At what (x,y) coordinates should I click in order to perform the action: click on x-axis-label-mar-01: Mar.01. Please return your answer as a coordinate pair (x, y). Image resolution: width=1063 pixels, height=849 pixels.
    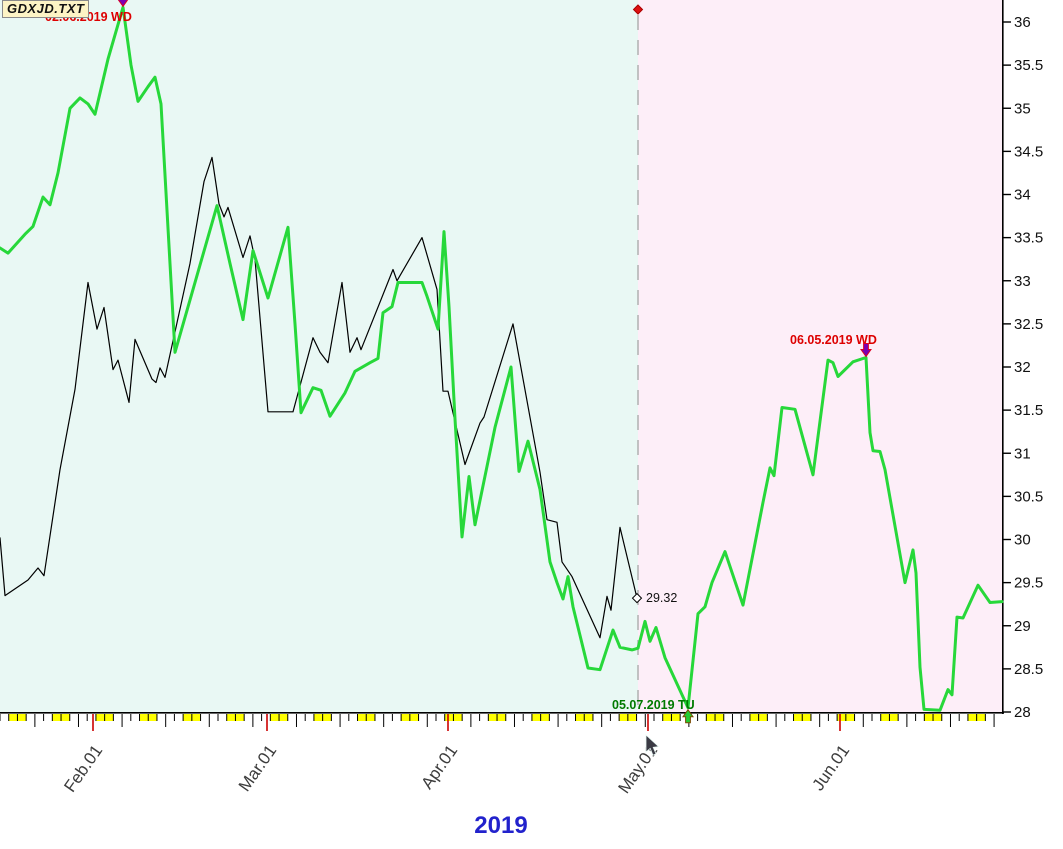
    Looking at the image, I should click on (257, 767).